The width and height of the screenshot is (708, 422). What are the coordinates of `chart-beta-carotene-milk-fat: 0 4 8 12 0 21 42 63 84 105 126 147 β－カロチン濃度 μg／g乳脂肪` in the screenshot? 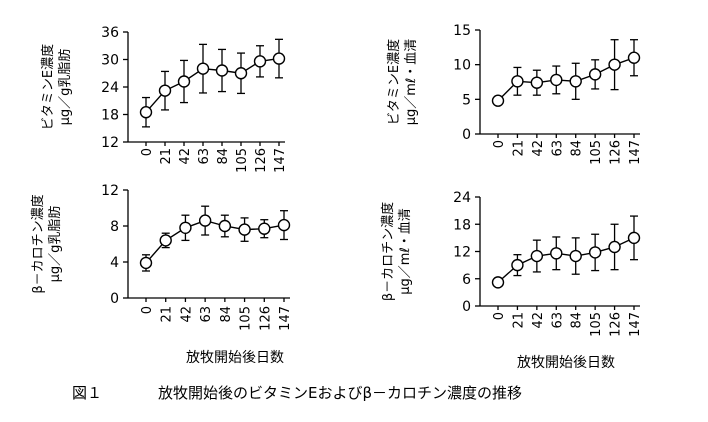 It's located at (161, 257).